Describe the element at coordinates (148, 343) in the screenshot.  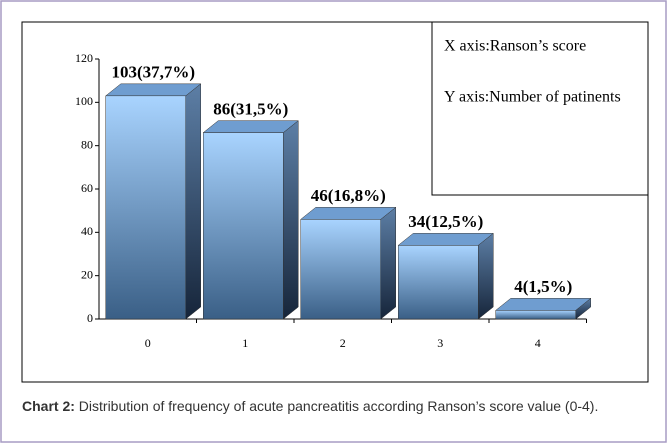
I see `x-tick-label: 0` at that location.